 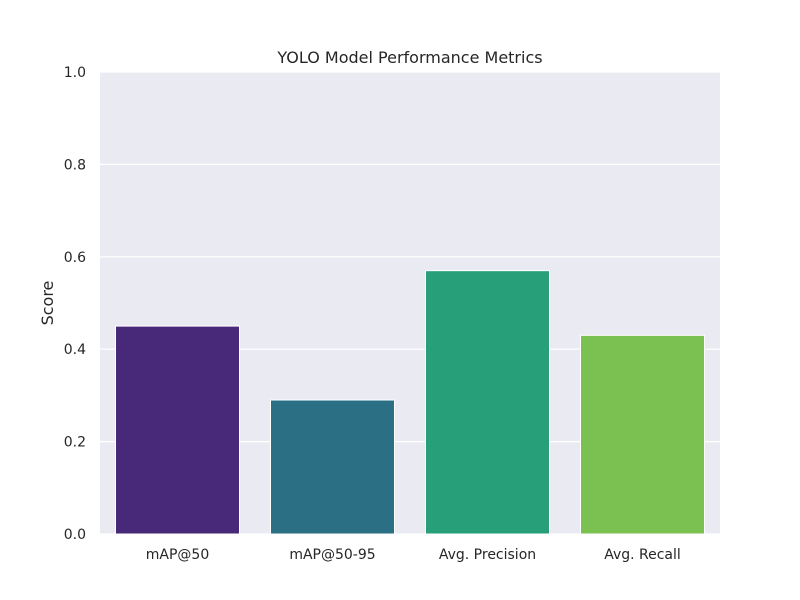 What do you see at coordinates (47, 303) in the screenshot?
I see `y-axis-label: Score` at bounding box center [47, 303].